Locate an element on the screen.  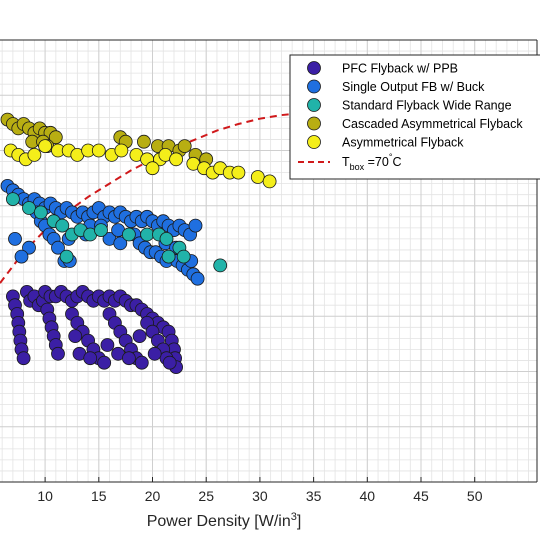
x-tick-labels: 10 15 20 25 30 35 40 45 50 is located at coordinates (259, 496).